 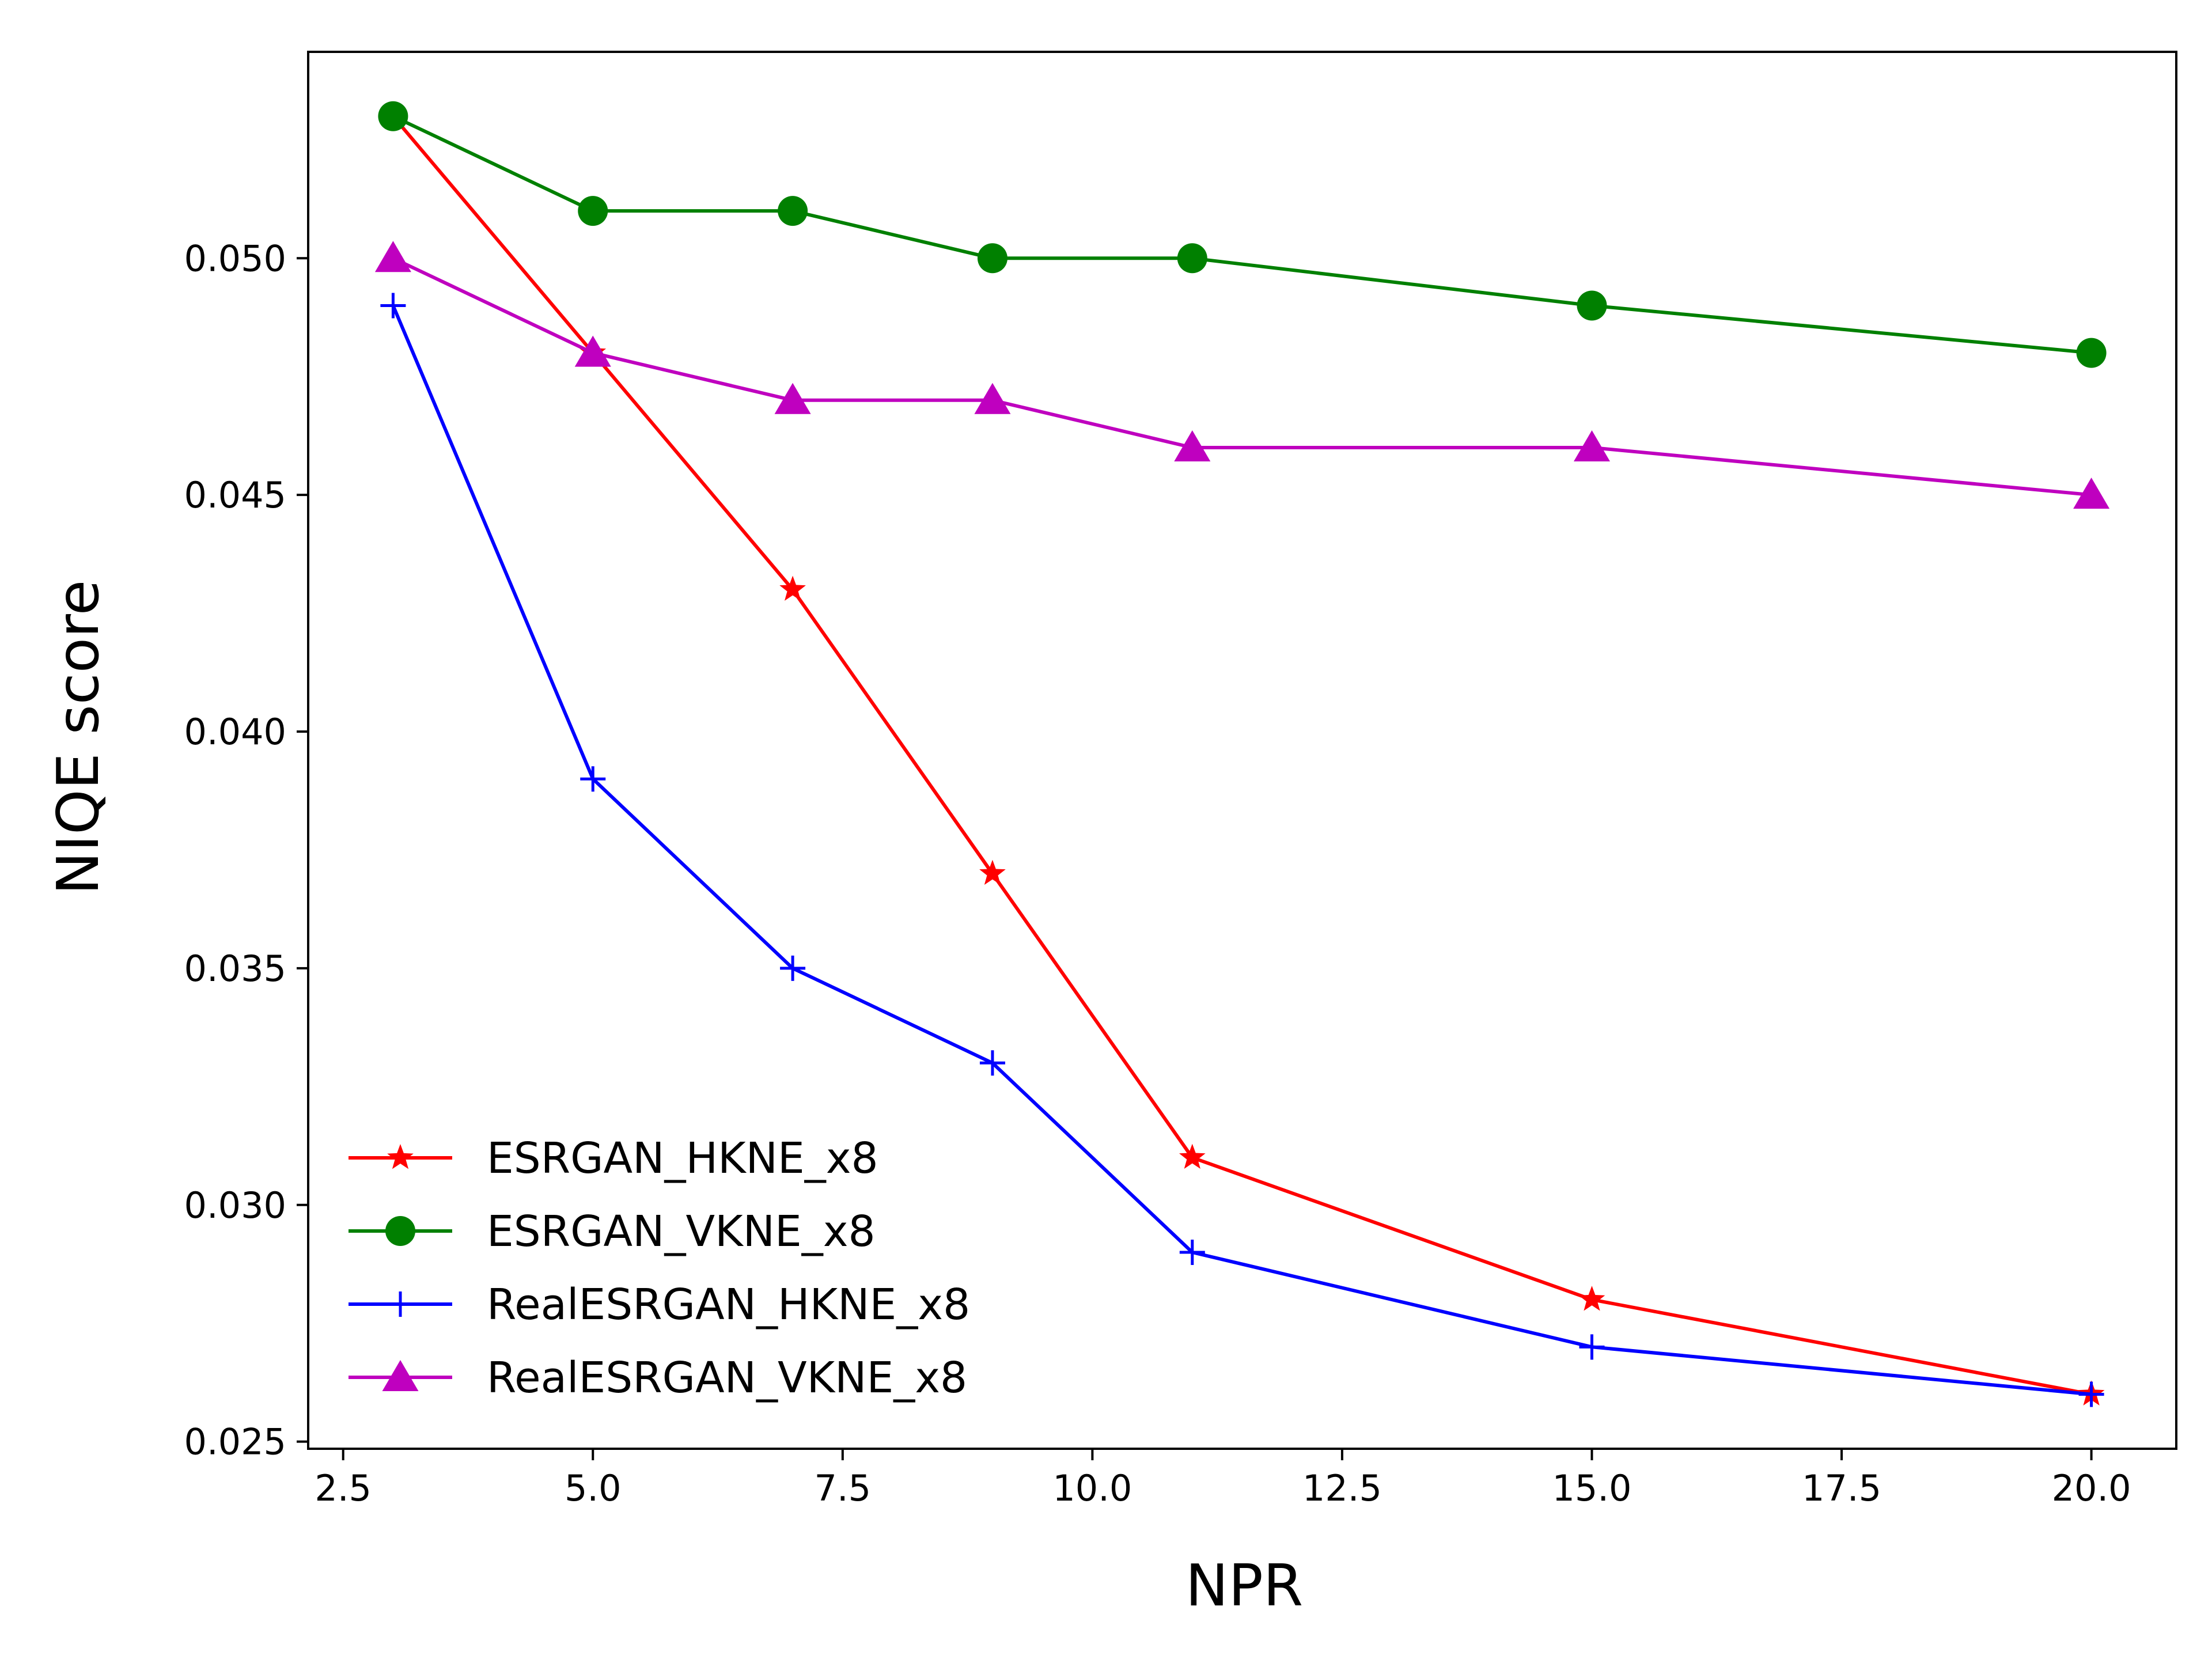 I want to click on legend-item: ESRGAN_HKNE_x8, so click(x=613, y=1158).